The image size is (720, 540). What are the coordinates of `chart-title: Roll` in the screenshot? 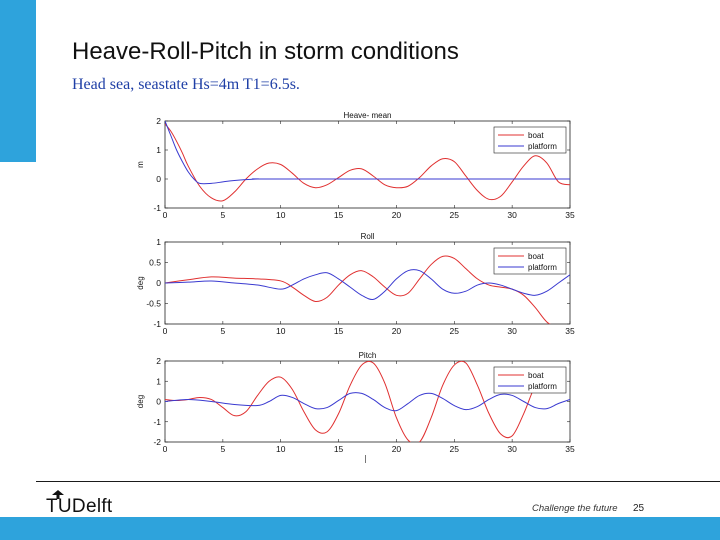 It's located at (368, 236).